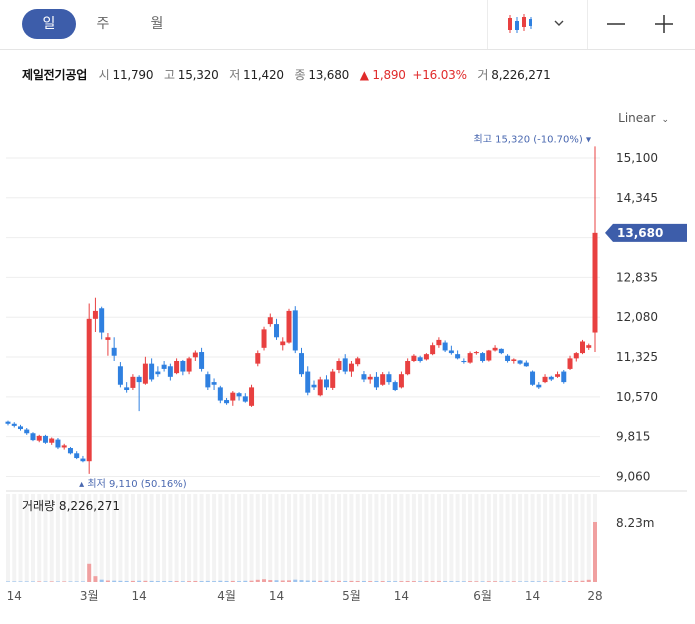 The height and width of the screenshot is (624, 695). Describe the element at coordinates (104, 75) in the screenshot. I see `open-label: 시` at that location.